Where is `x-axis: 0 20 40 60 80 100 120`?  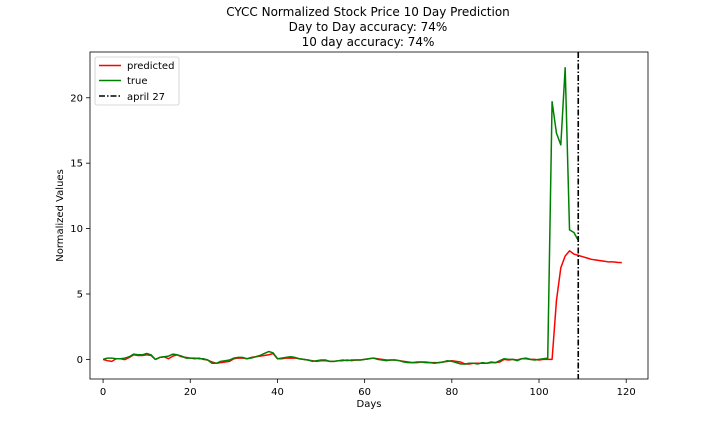
x-axis: 0 20 40 60 80 100 120 is located at coordinates (368, 388).